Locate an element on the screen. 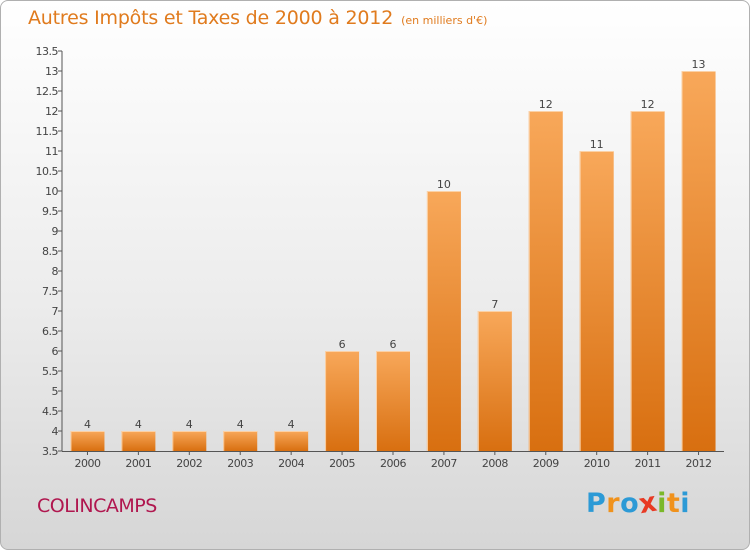  y-tick-label: 8 is located at coordinates (55, 271).